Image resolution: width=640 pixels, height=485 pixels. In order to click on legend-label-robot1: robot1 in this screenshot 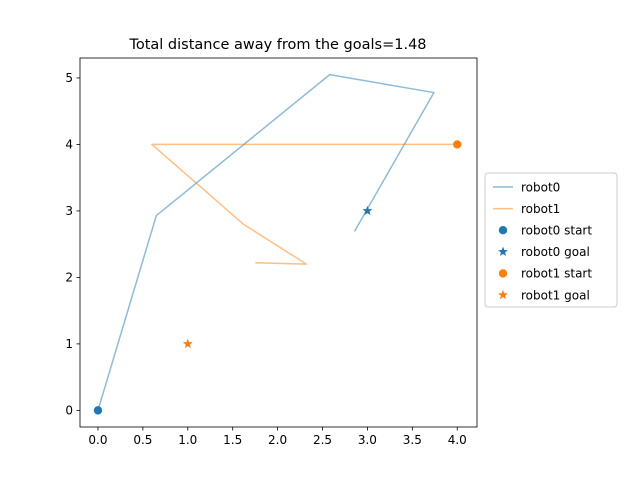, I will do `click(540, 209)`.